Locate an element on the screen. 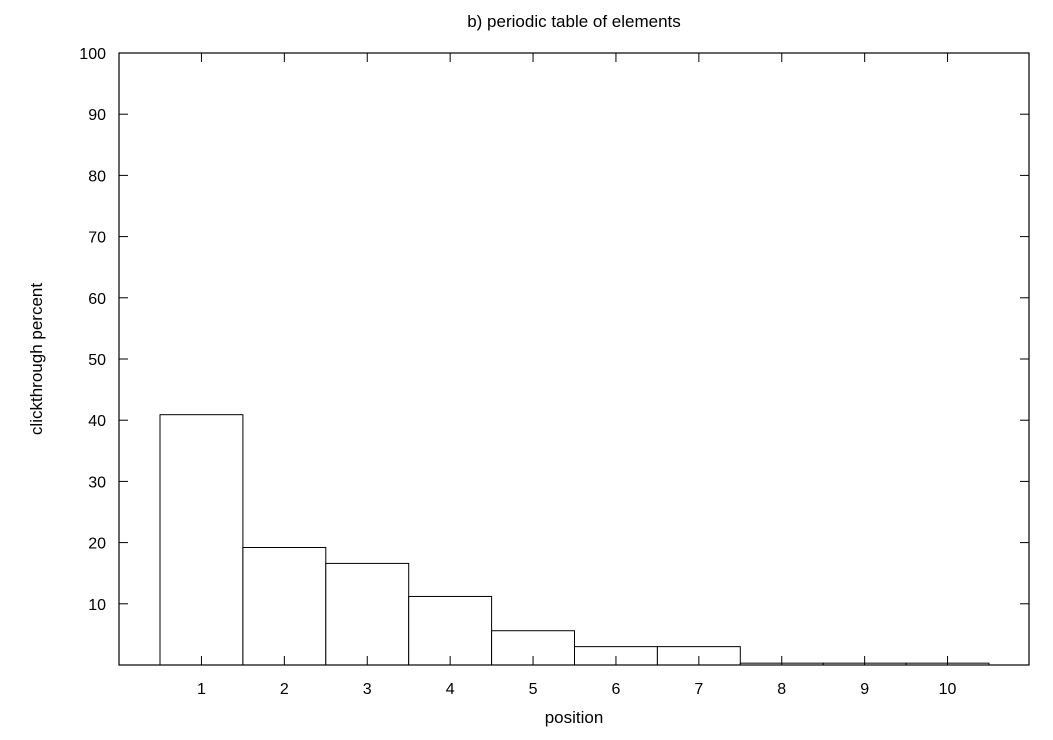 The image size is (1053, 740). x-tick-label: 1 is located at coordinates (201, 689).